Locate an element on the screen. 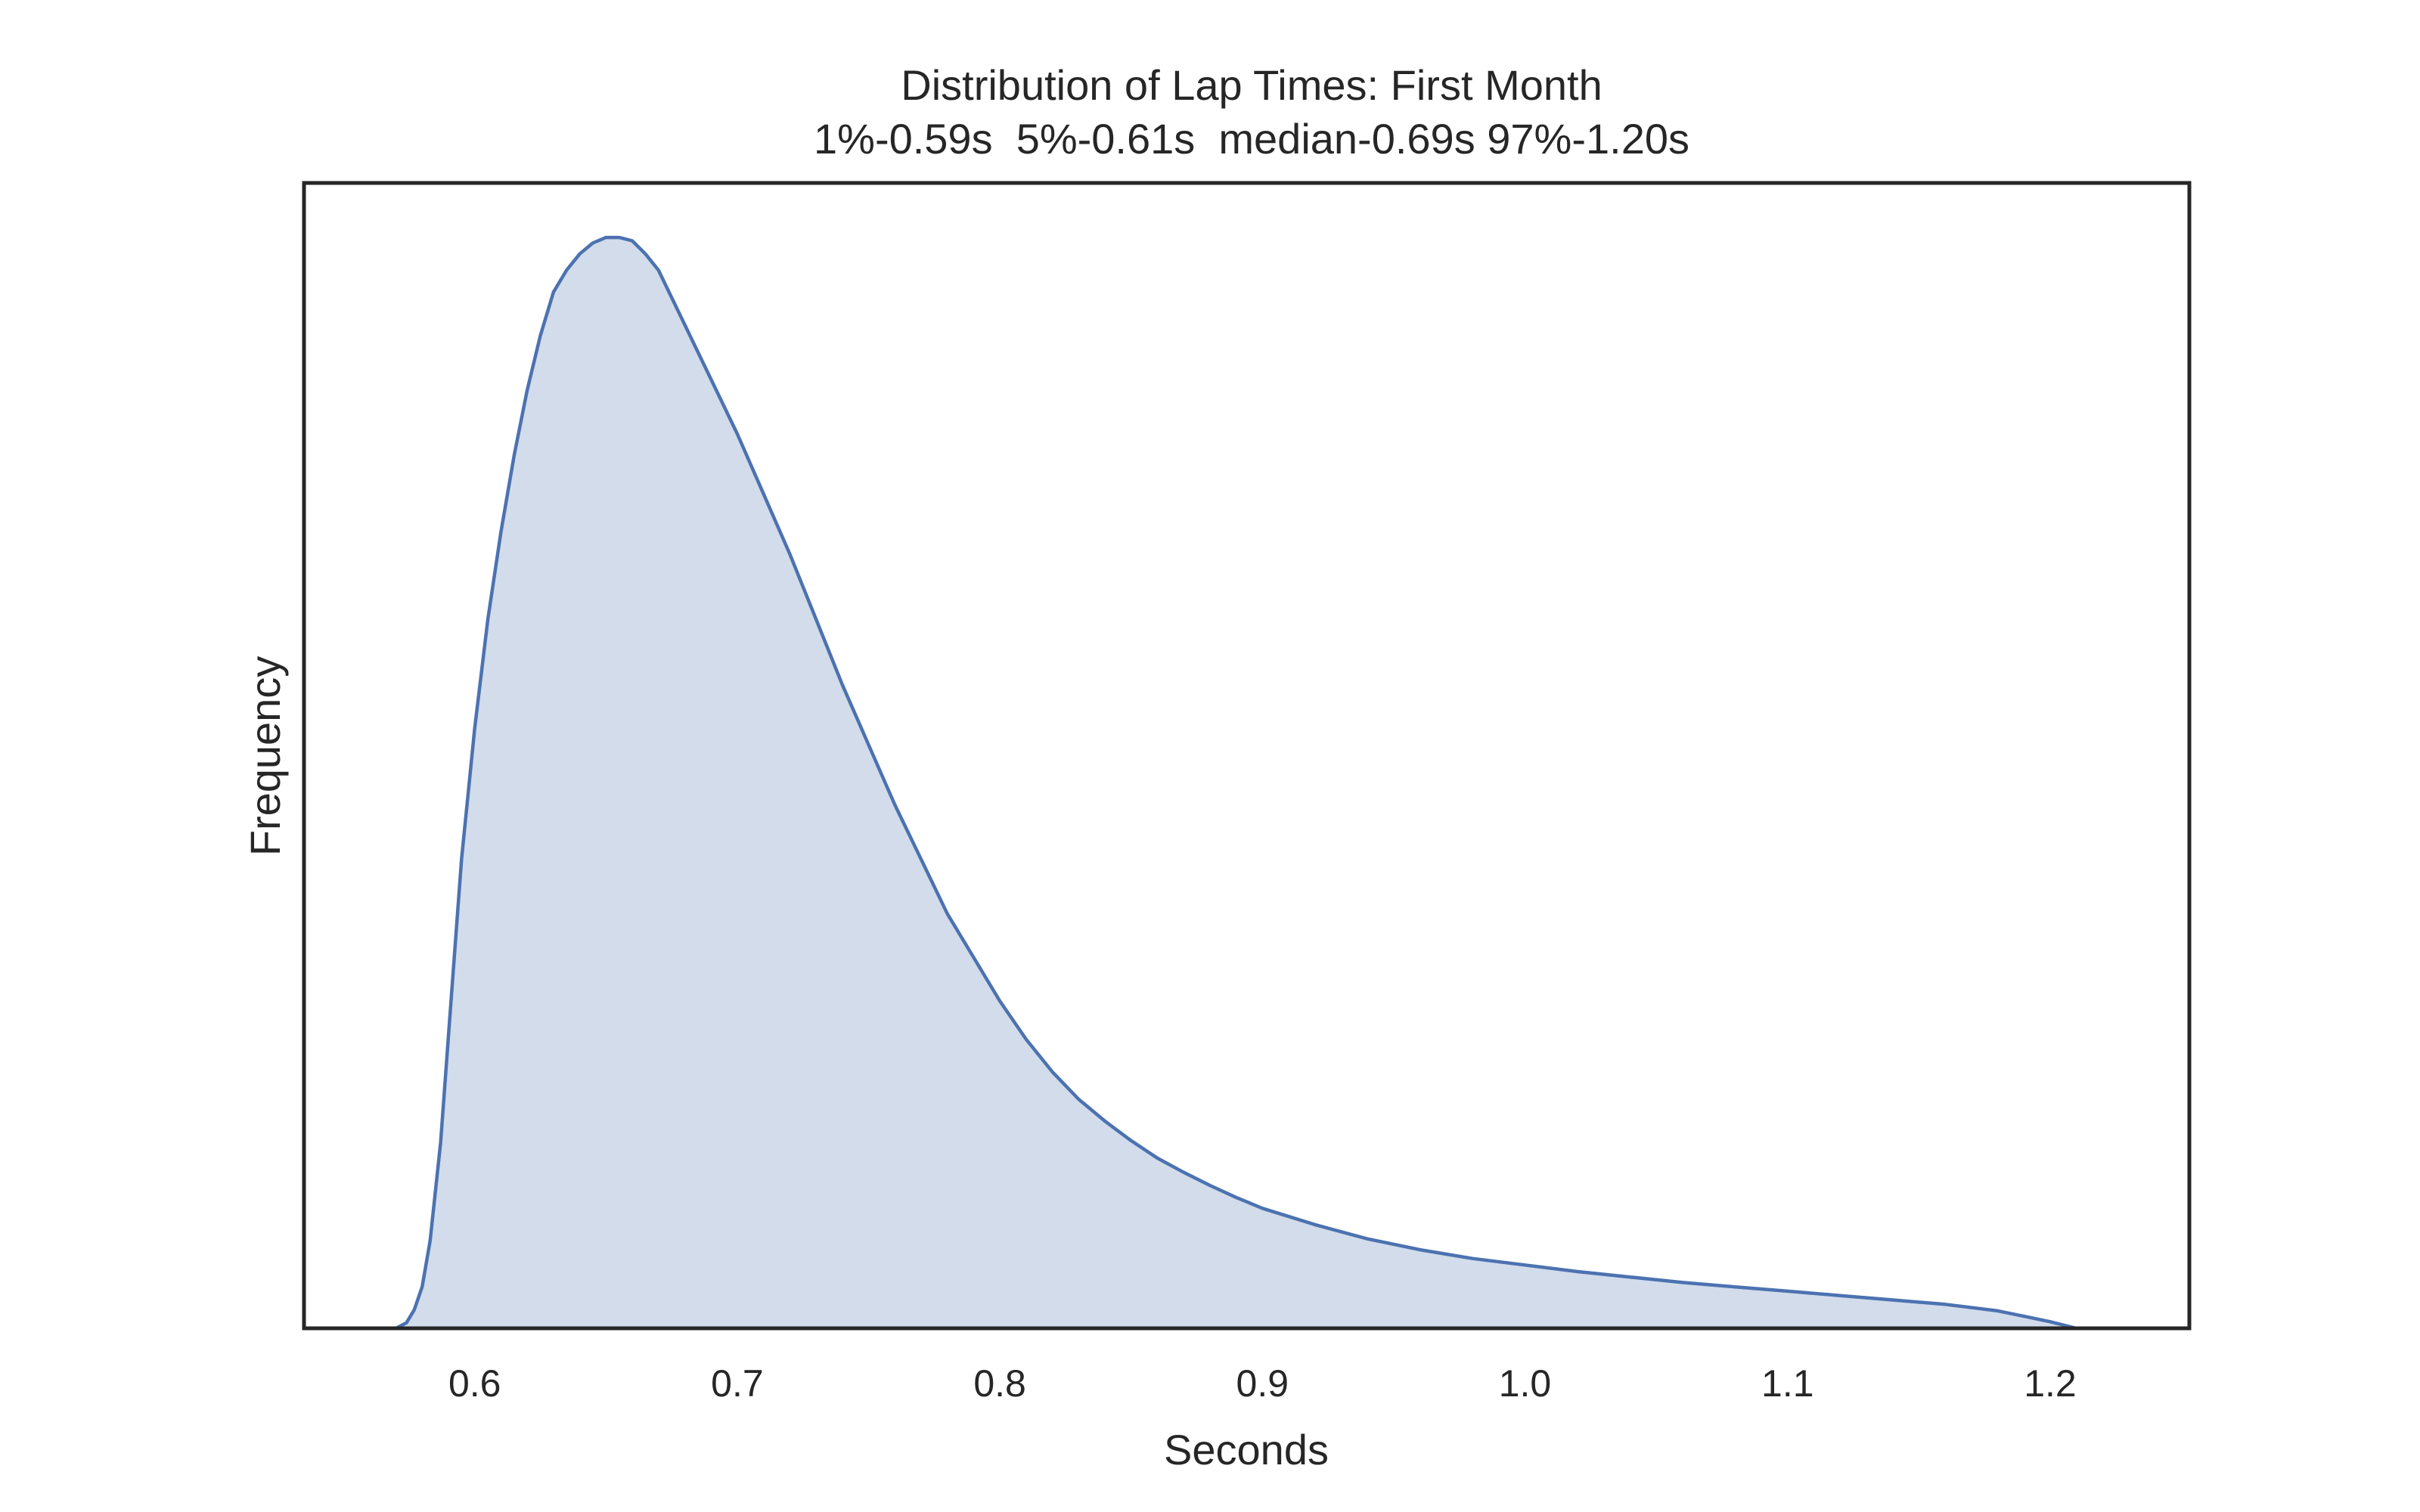 Image resolution: width=2420 pixels, height=1512 pixels. y-axis-label: Frequency is located at coordinates (265, 756).